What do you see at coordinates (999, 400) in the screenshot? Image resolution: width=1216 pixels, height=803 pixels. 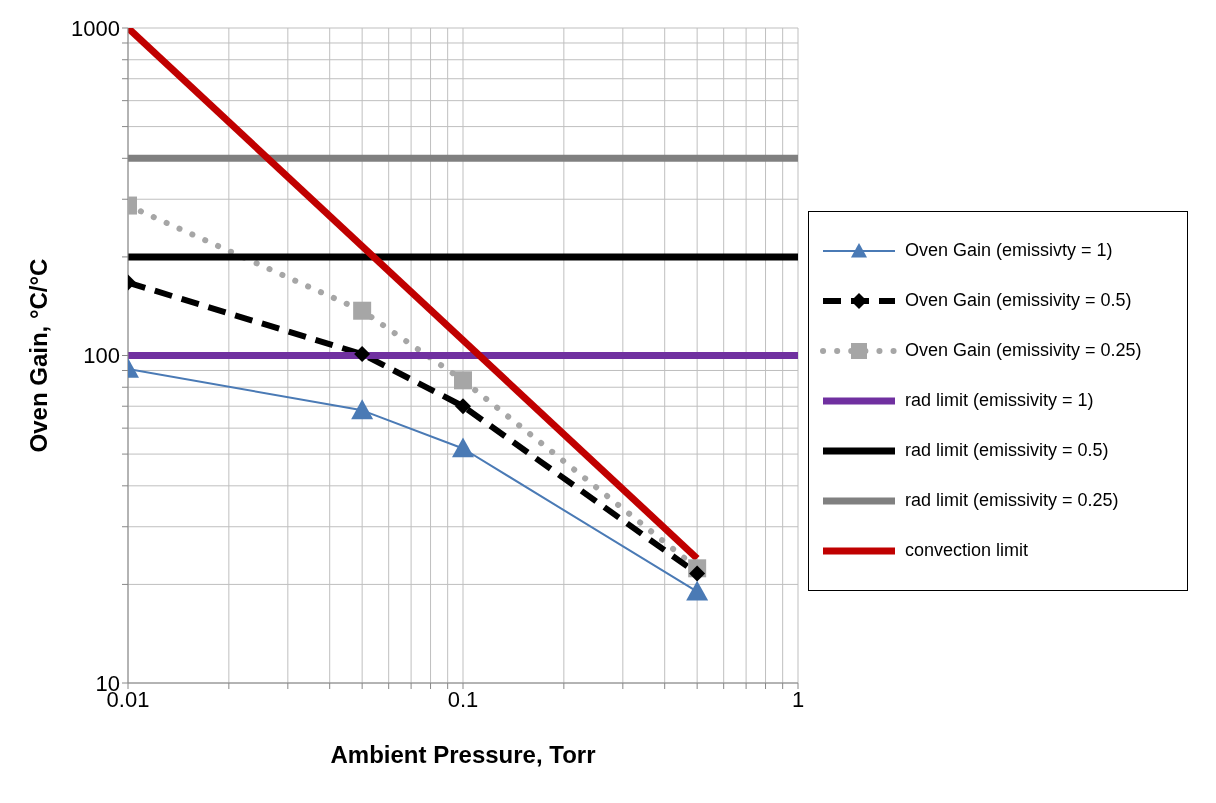 I see `legend-label: rad limit (emissivity = 1)` at bounding box center [999, 400].